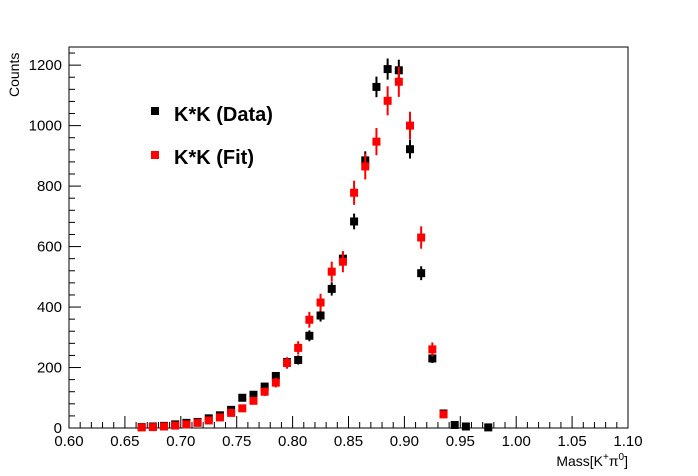 The width and height of the screenshot is (698, 476). What do you see at coordinates (49, 307) in the screenshot?
I see `y-tick-label: 400` at bounding box center [49, 307].